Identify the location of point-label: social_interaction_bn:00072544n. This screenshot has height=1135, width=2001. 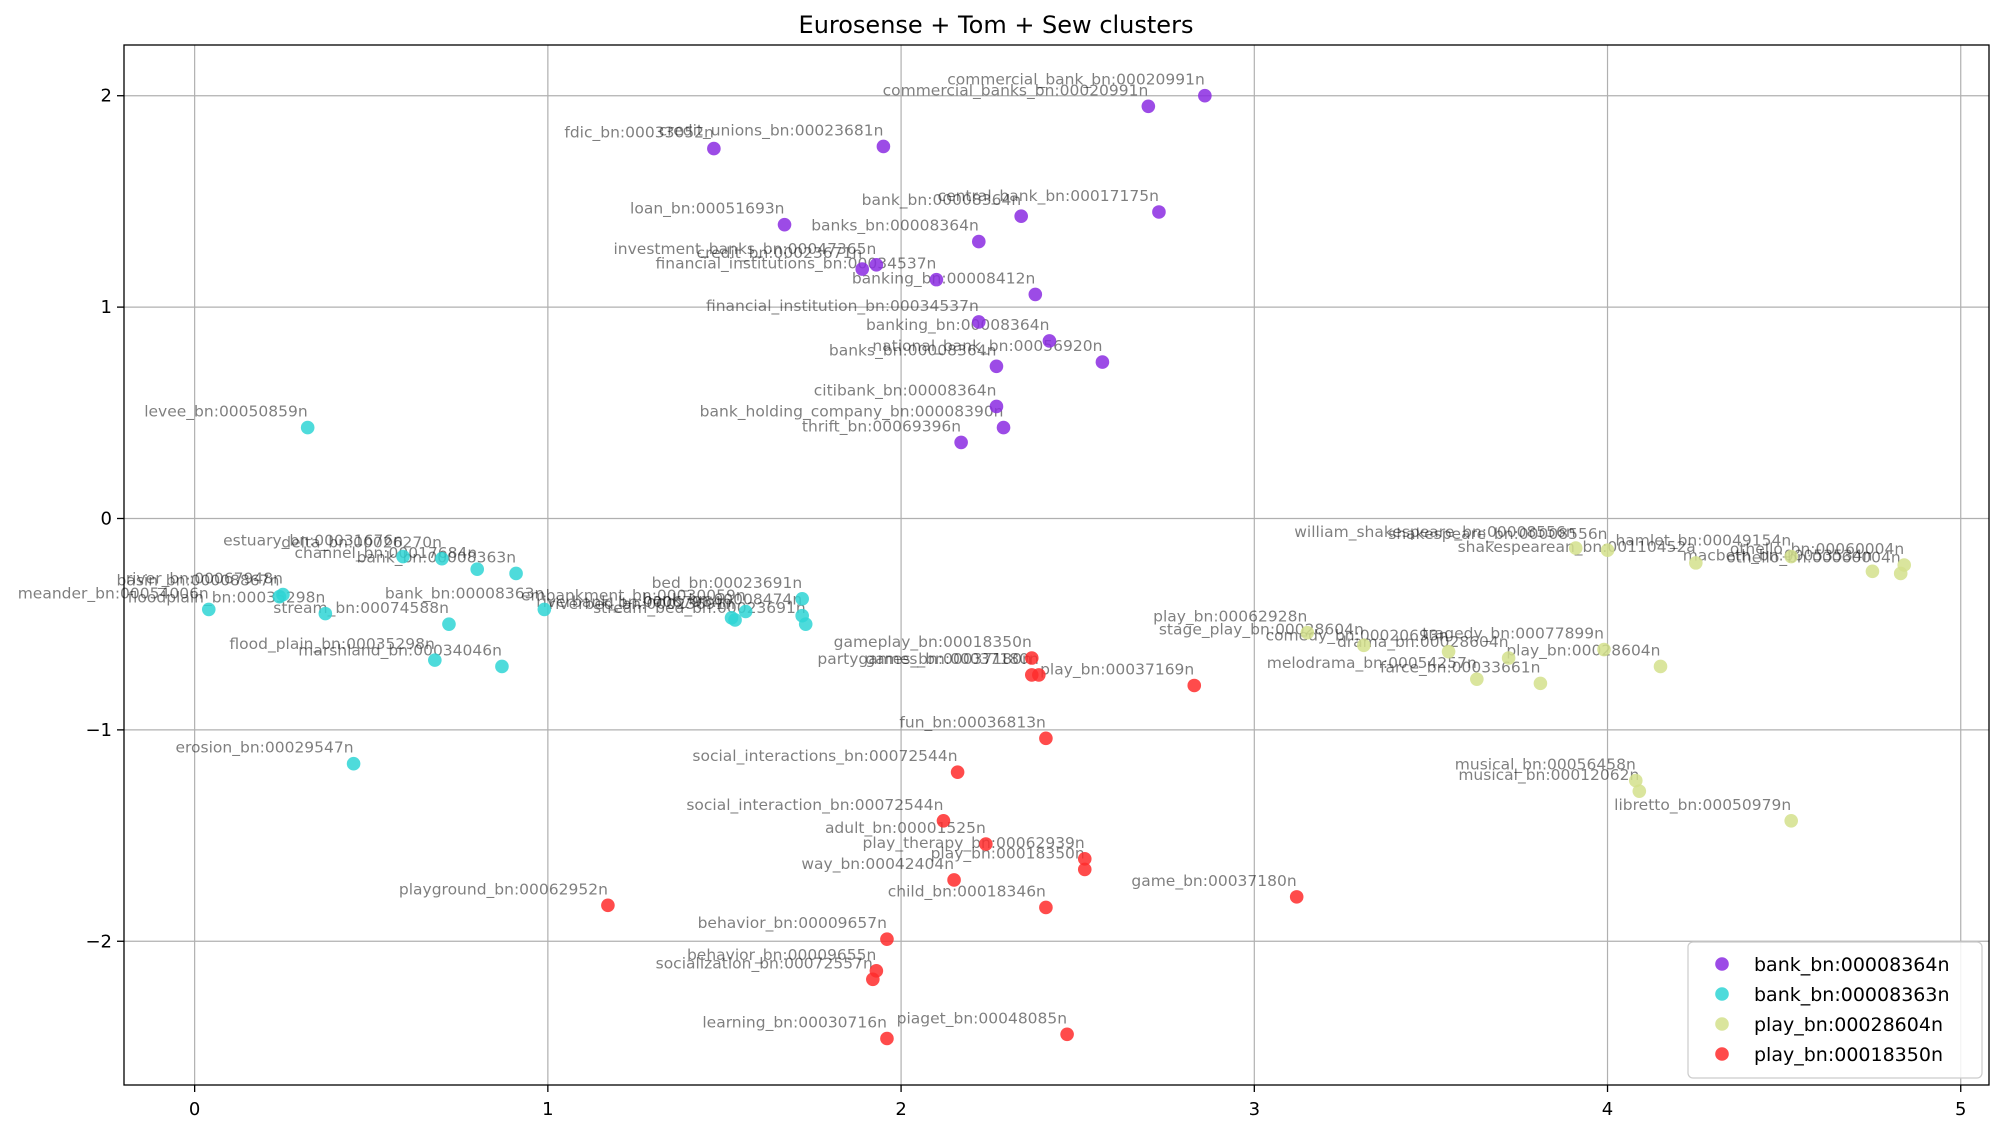
(814, 805).